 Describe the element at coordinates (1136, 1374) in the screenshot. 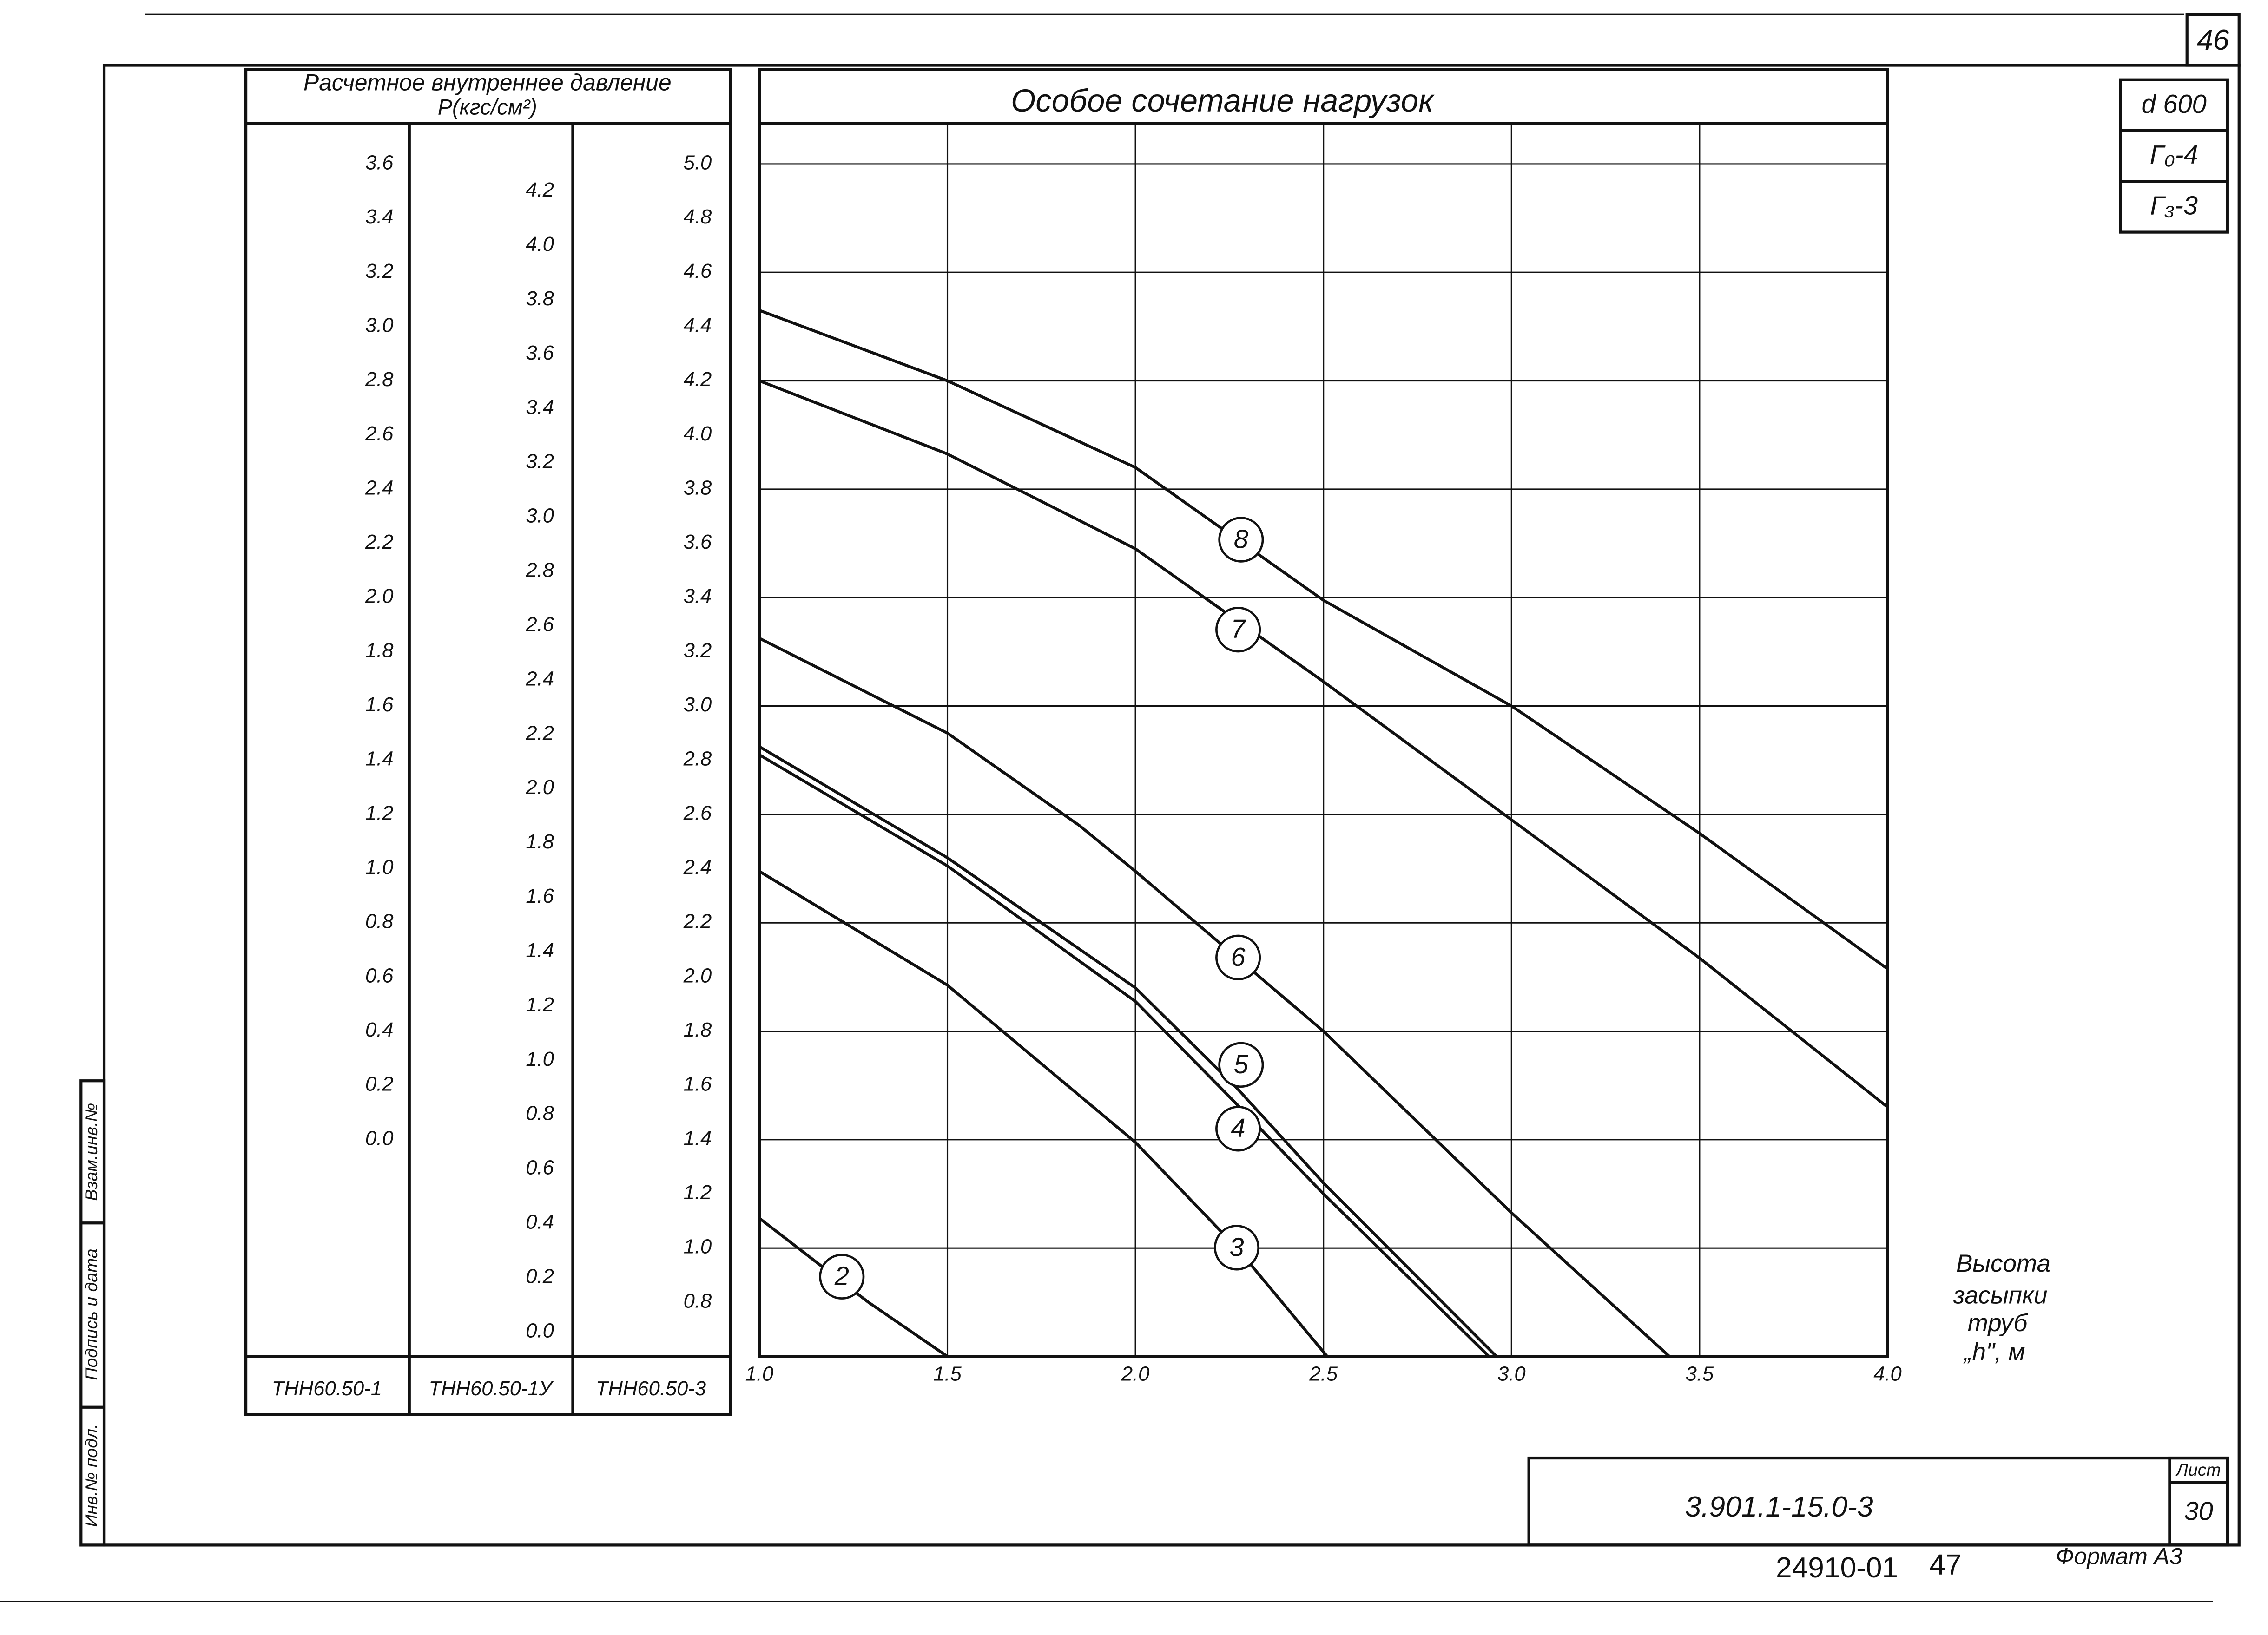

I see `x-tick-label: 2.0` at that location.